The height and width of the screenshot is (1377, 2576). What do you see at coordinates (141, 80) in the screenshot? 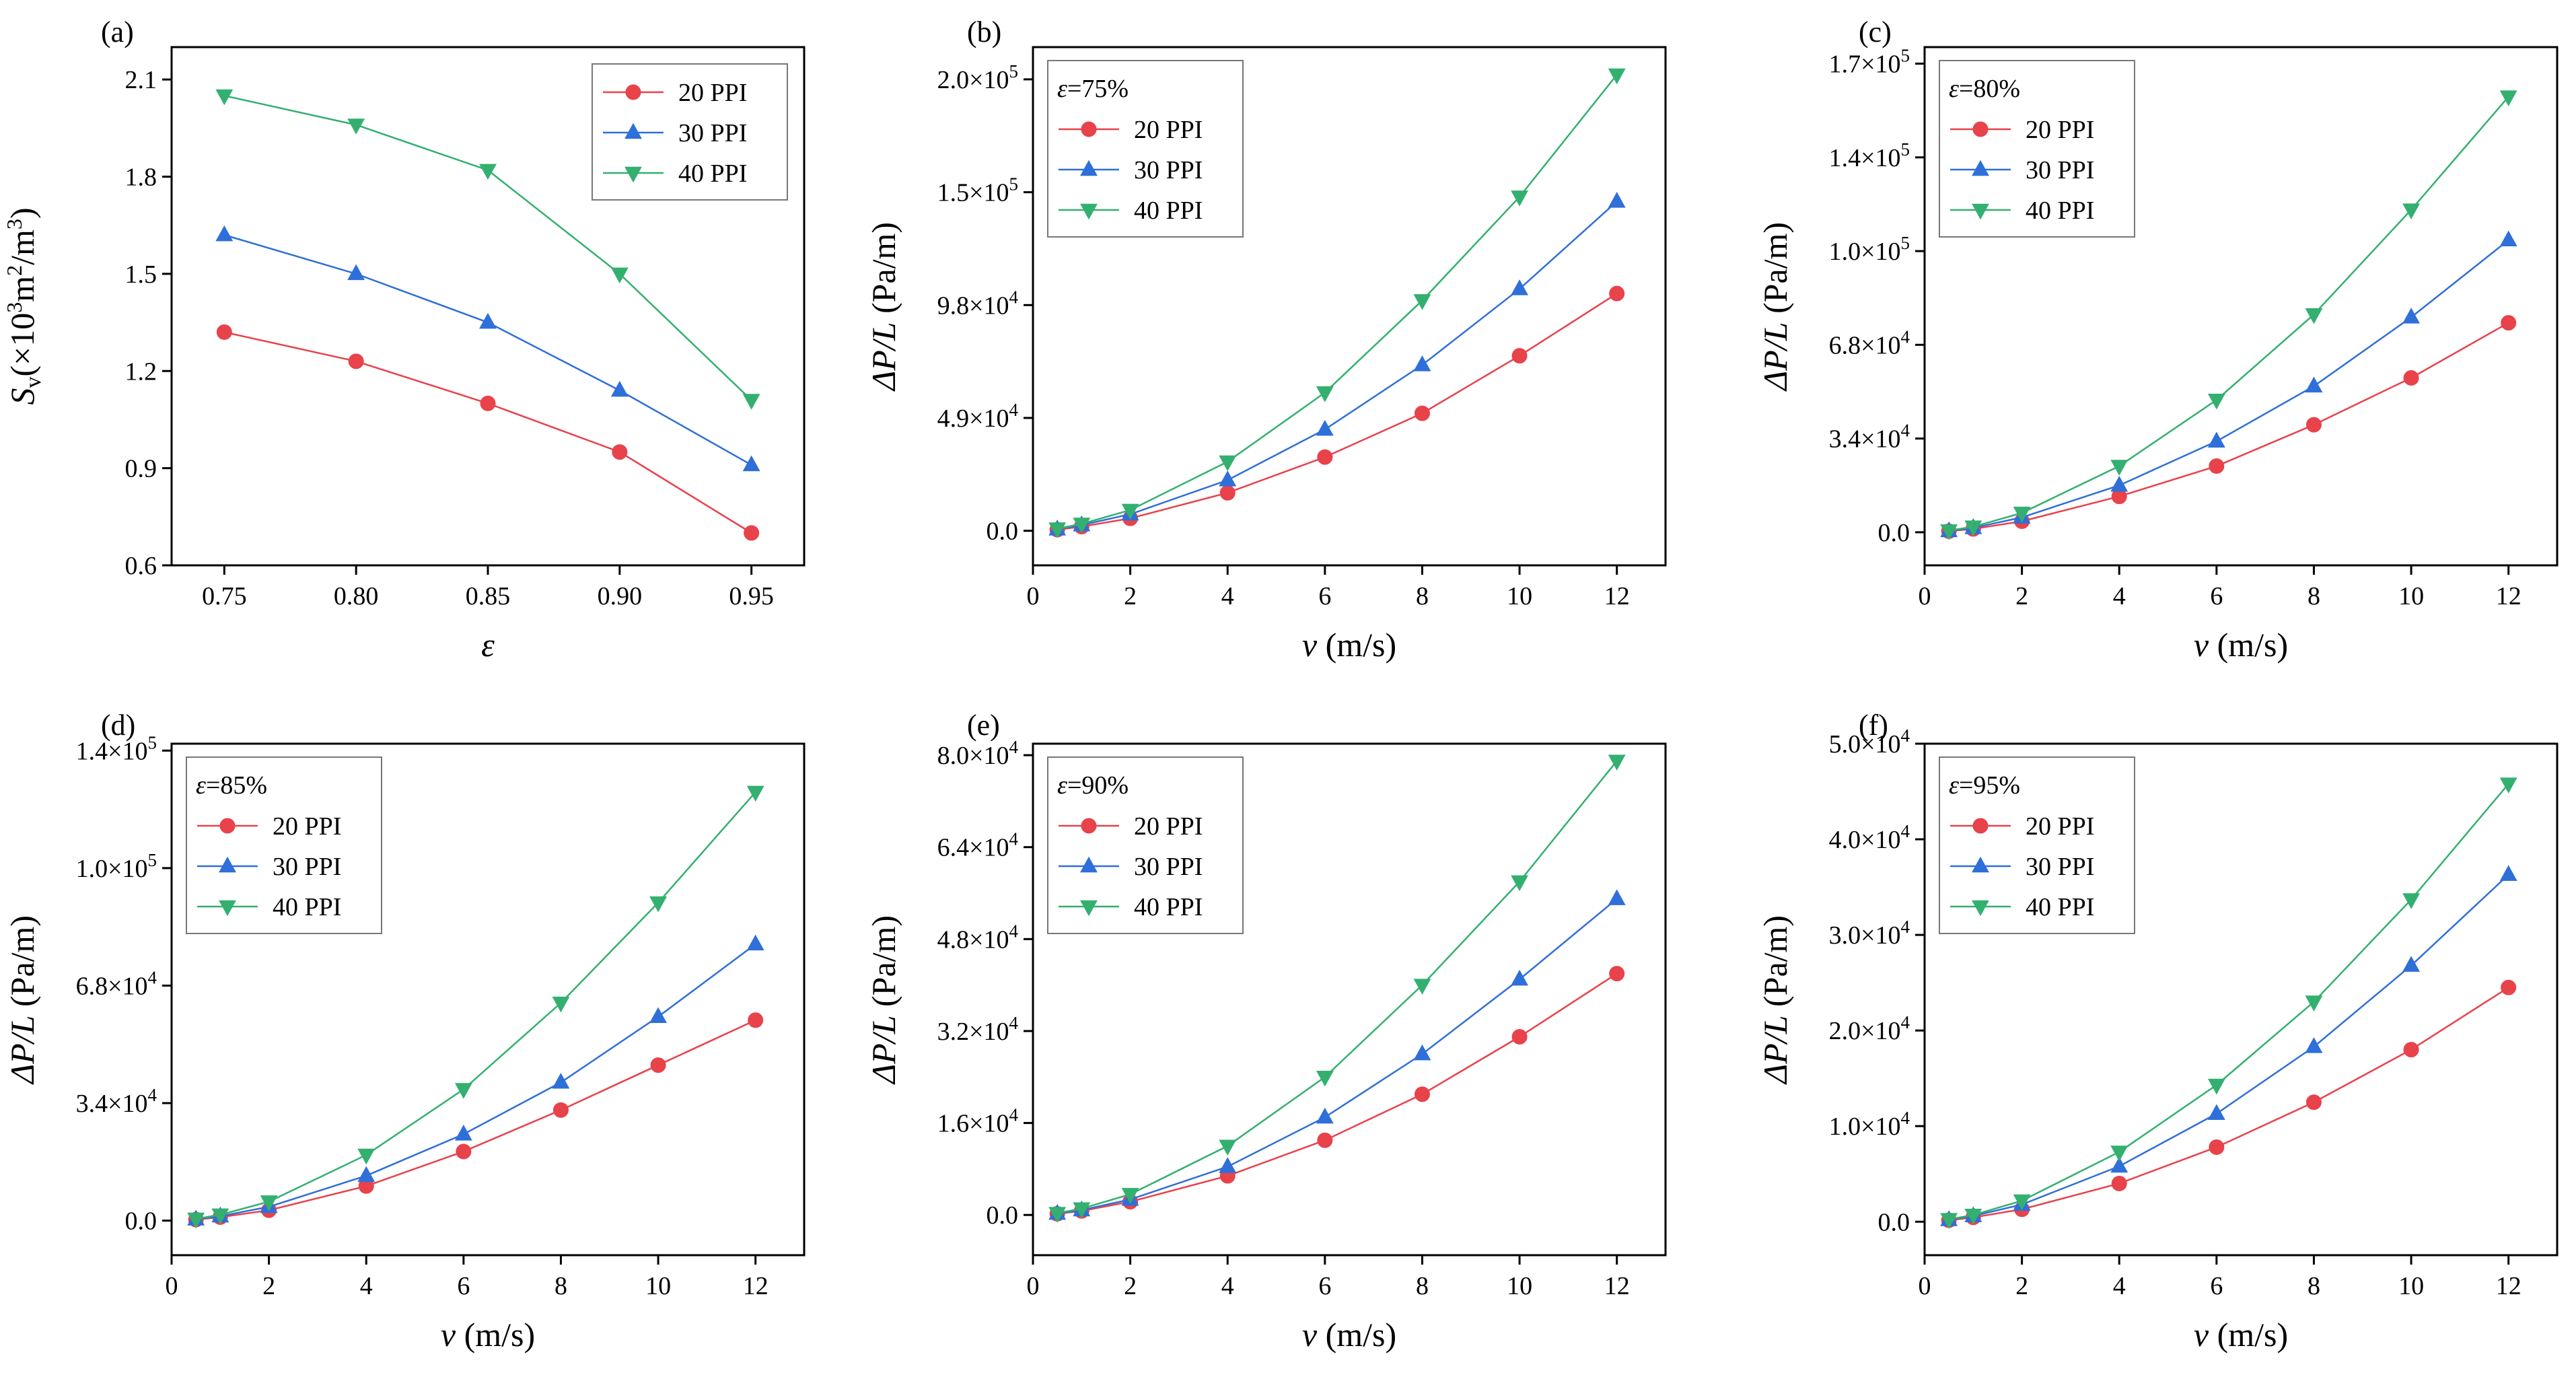
I see `panel-a-ytick-label: 2.1` at bounding box center [141, 80].